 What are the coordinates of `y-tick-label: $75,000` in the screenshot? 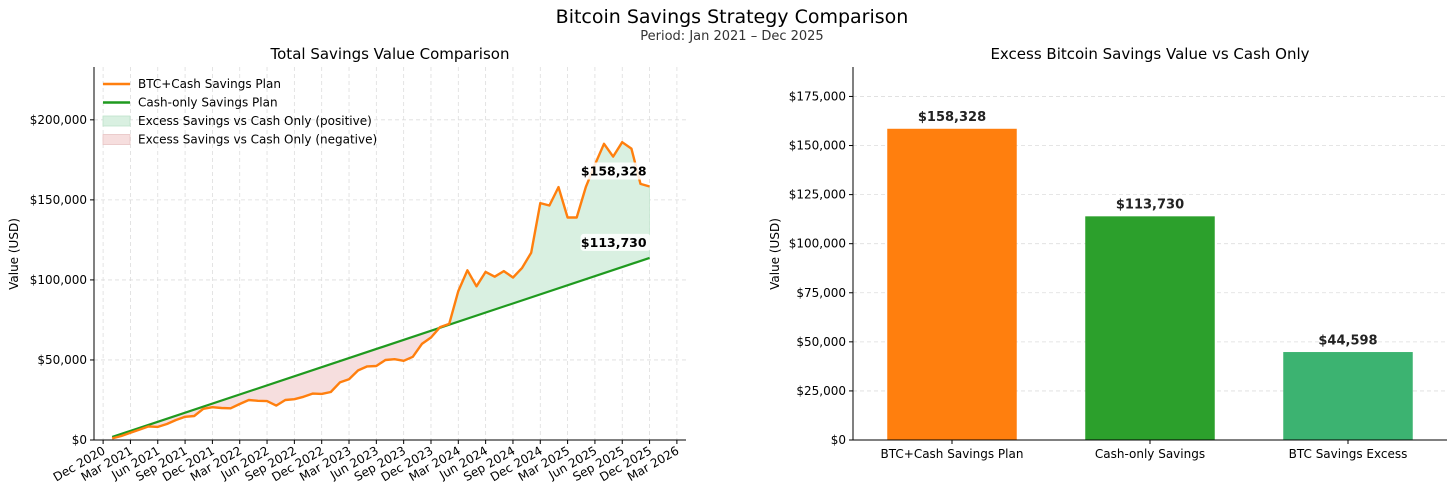 It's located at (821, 293).